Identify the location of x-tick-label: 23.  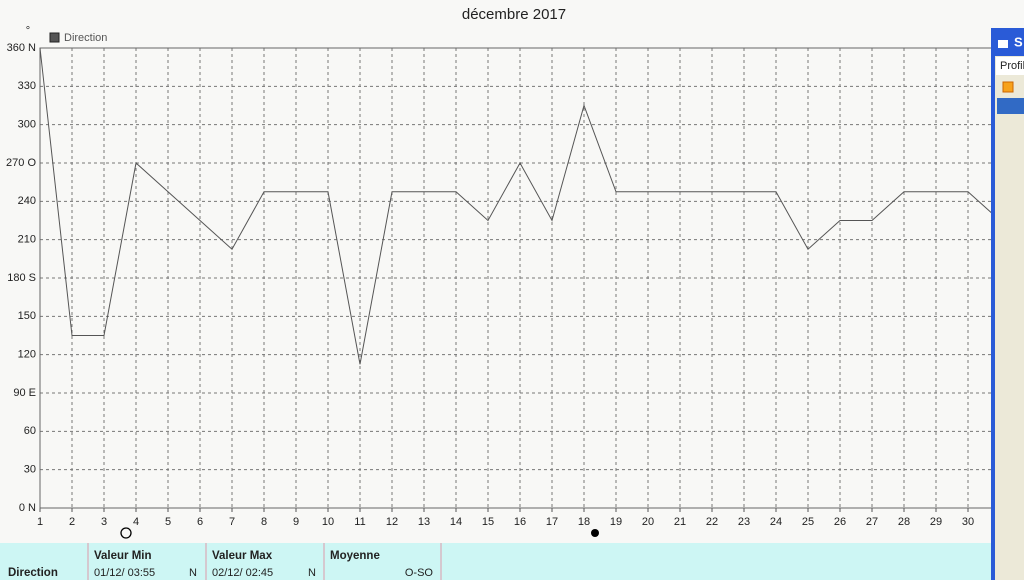
(744, 522).